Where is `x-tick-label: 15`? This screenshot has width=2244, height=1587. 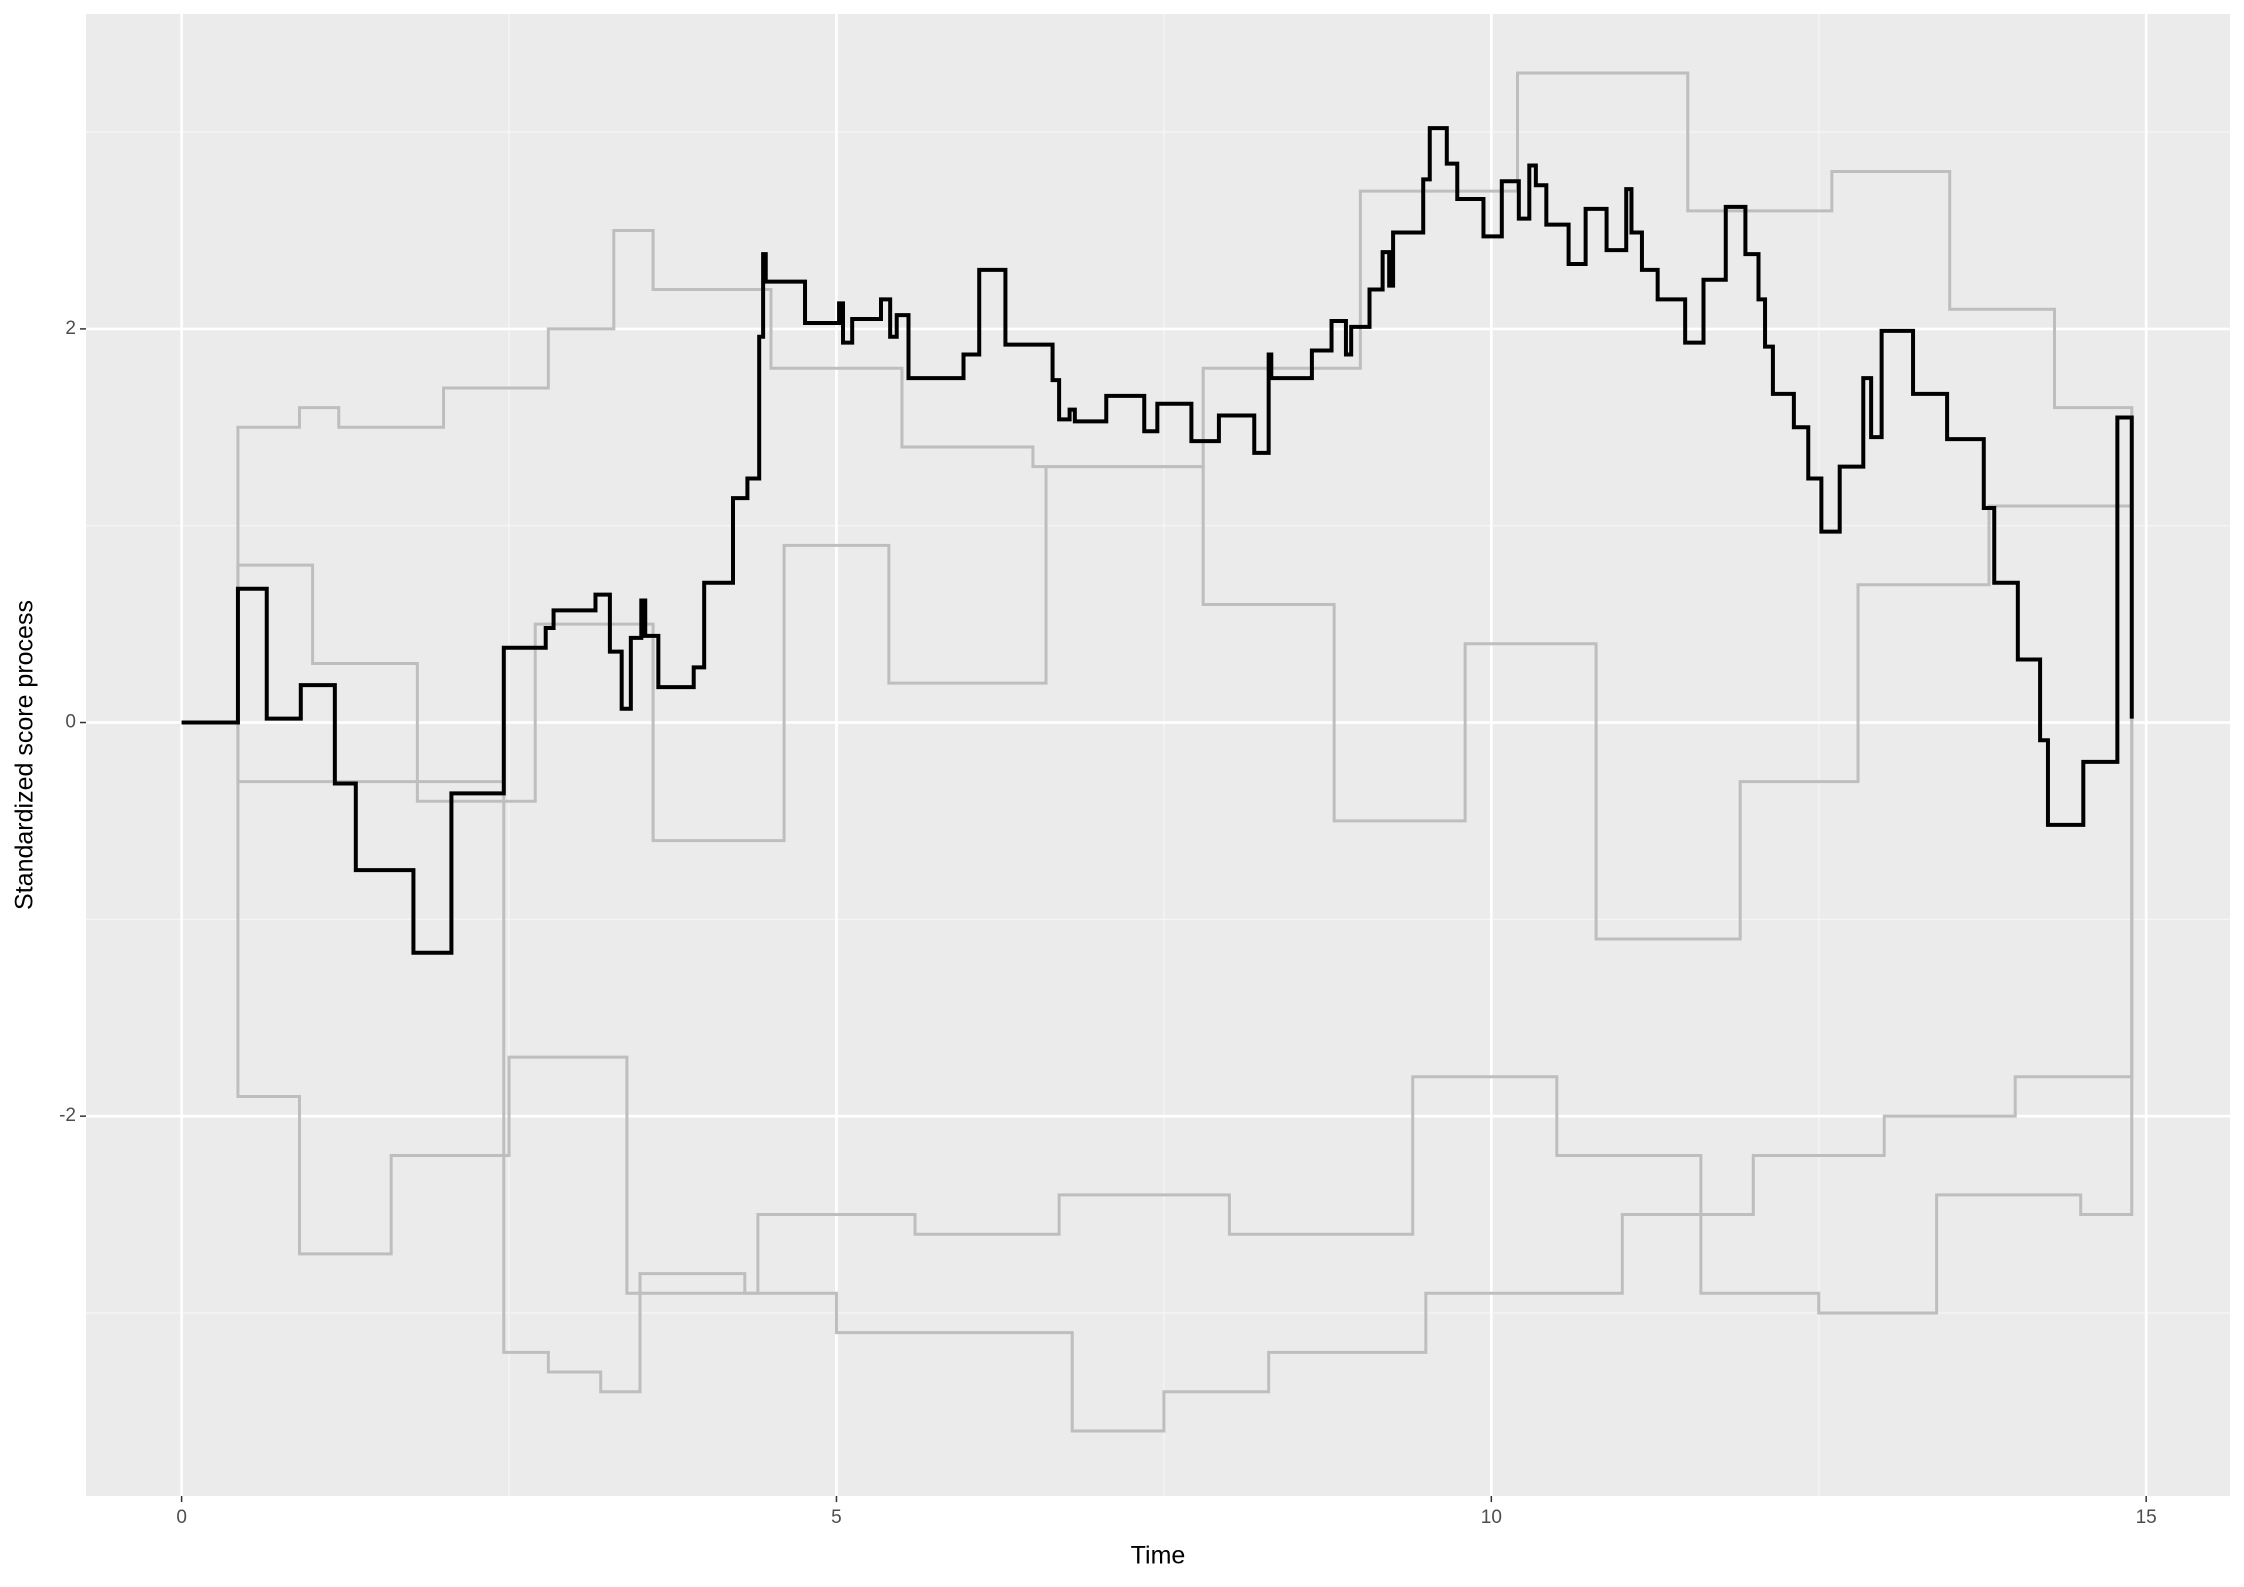 x-tick-label: 15 is located at coordinates (2146, 1517).